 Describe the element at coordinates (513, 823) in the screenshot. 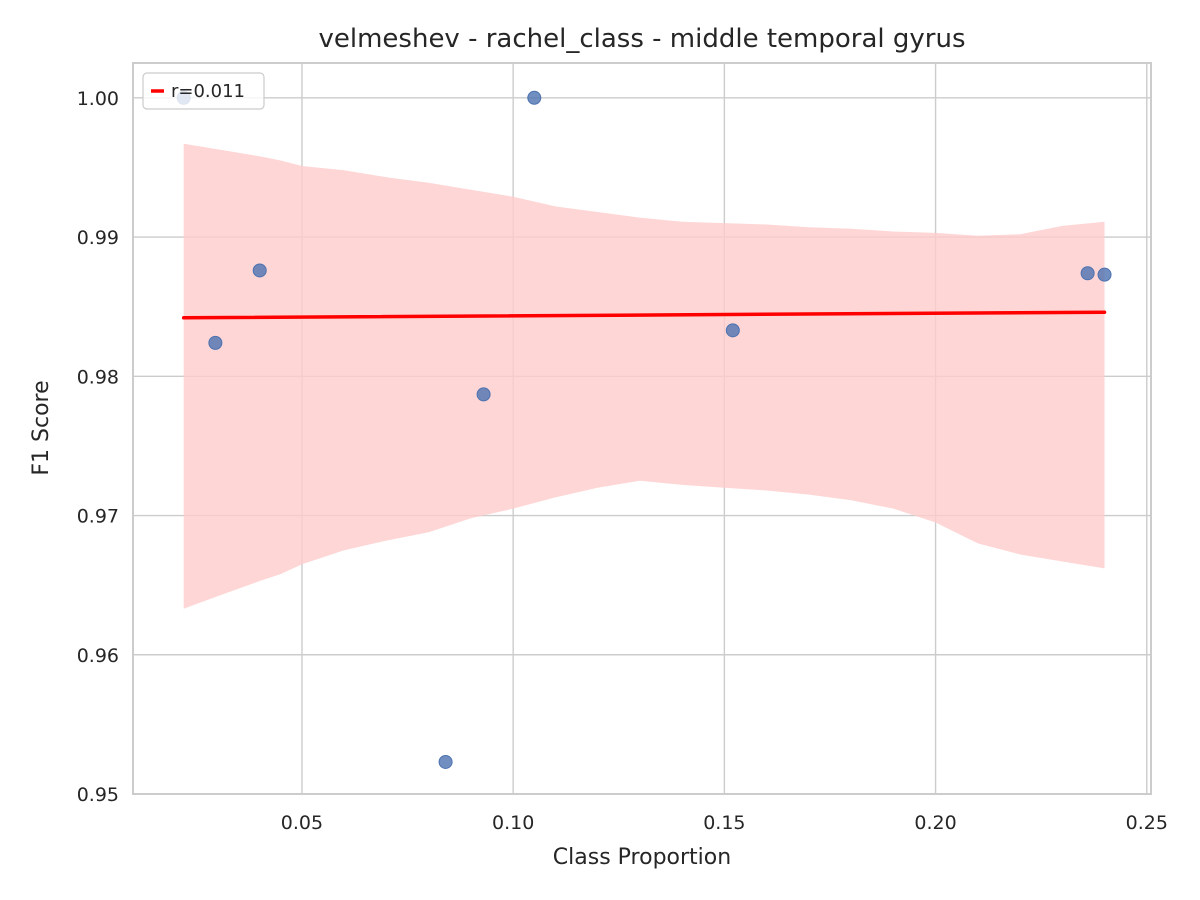

I see `x-tick-label: 0.10` at that location.